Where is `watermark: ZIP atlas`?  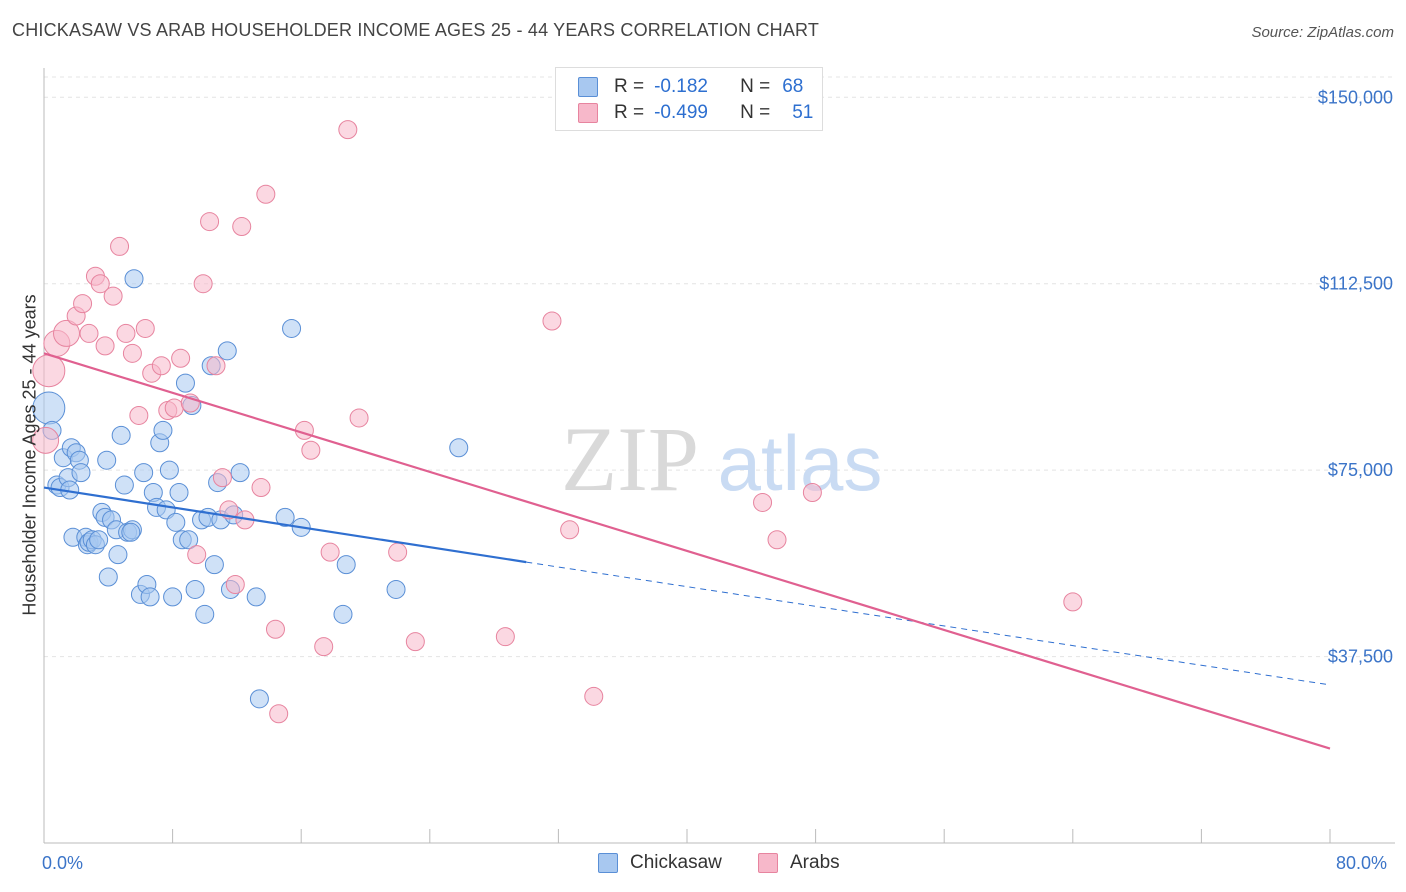 watermark: ZIP atlas is located at coordinates (721, 459).